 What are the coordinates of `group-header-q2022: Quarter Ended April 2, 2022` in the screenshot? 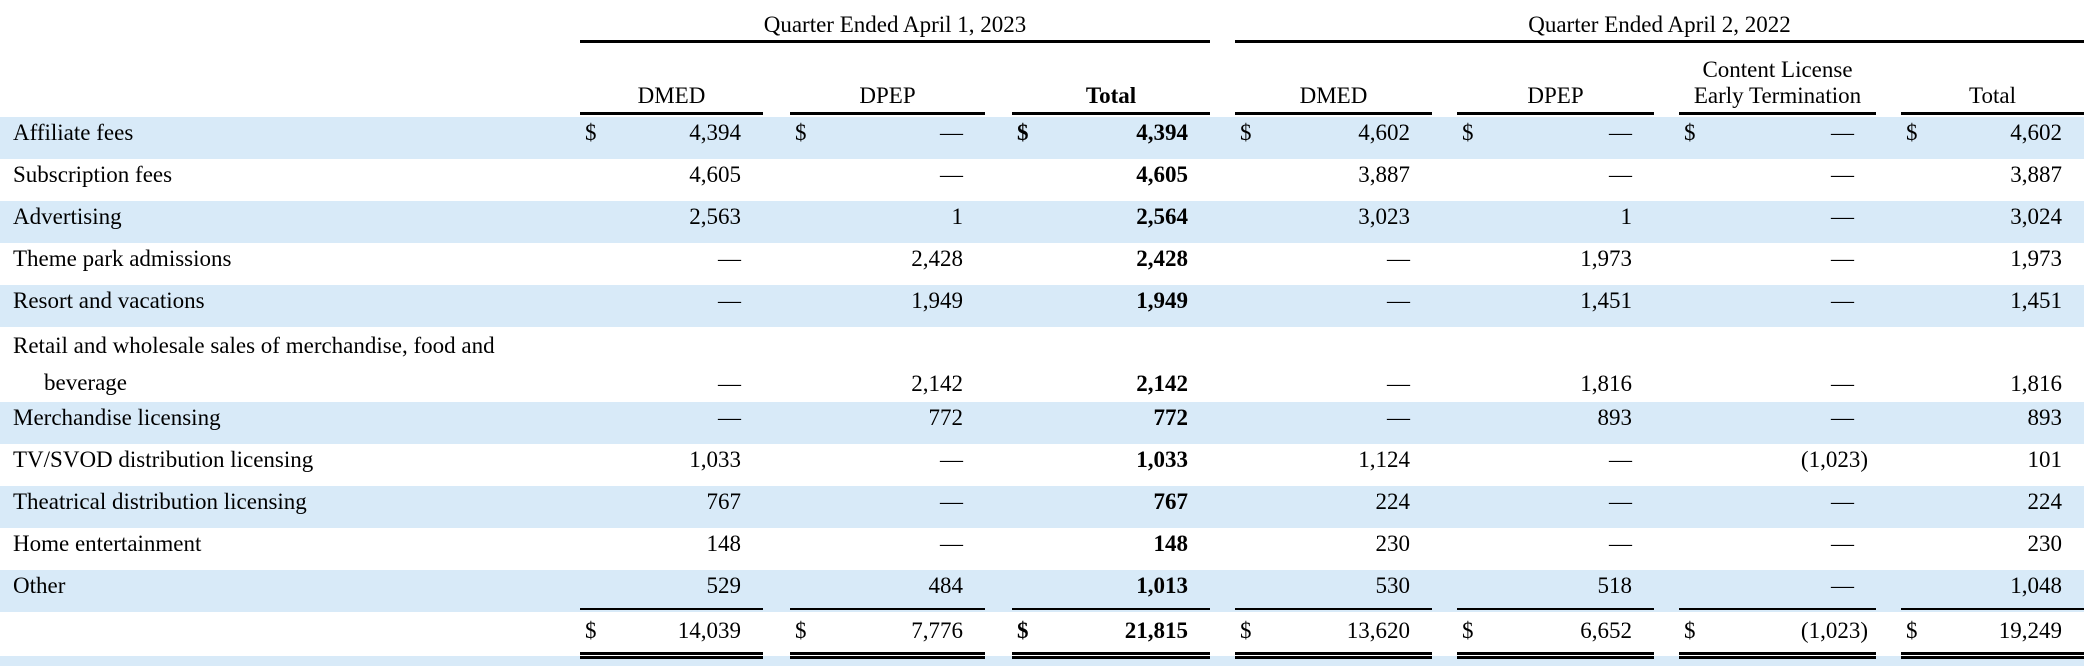 It's located at (1659, 26).